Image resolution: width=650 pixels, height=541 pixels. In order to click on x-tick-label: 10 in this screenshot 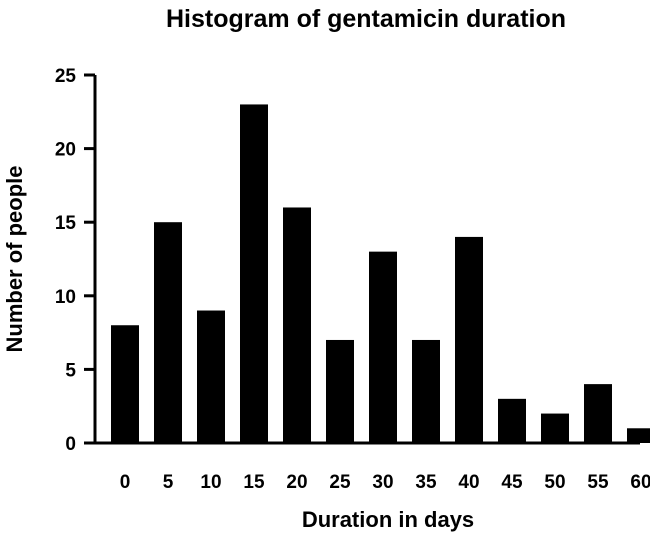, I will do `click(210, 482)`.